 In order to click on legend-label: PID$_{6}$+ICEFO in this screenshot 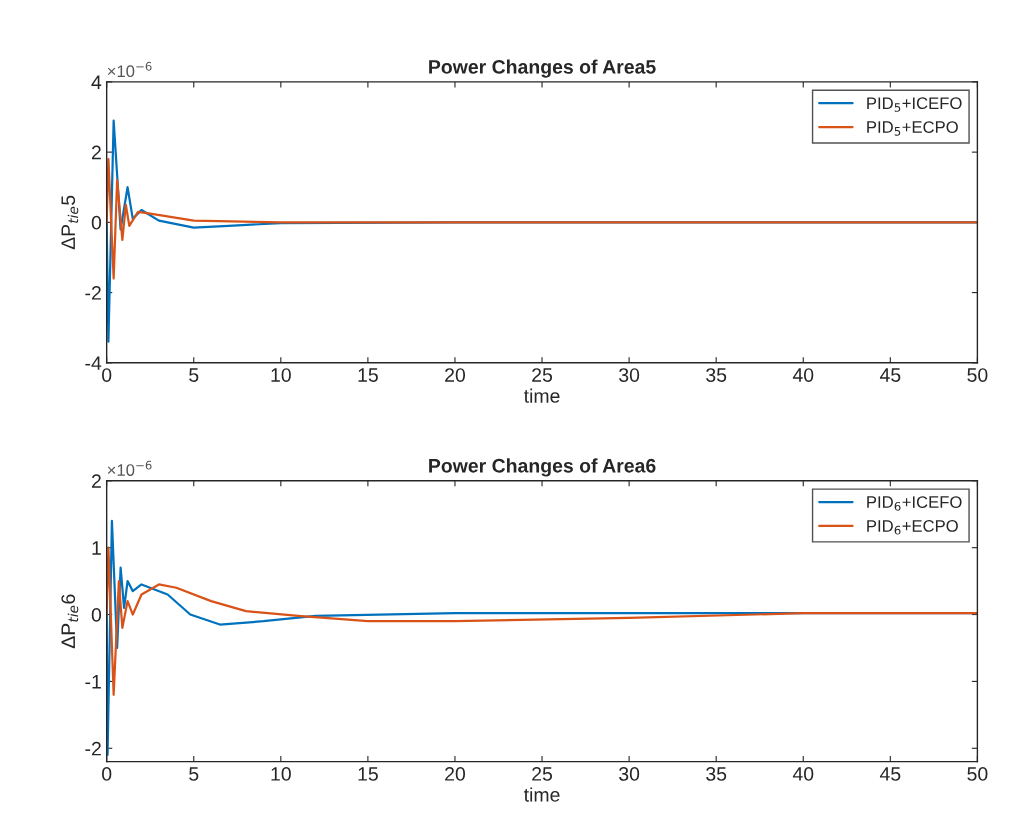, I will do `click(914, 503)`.